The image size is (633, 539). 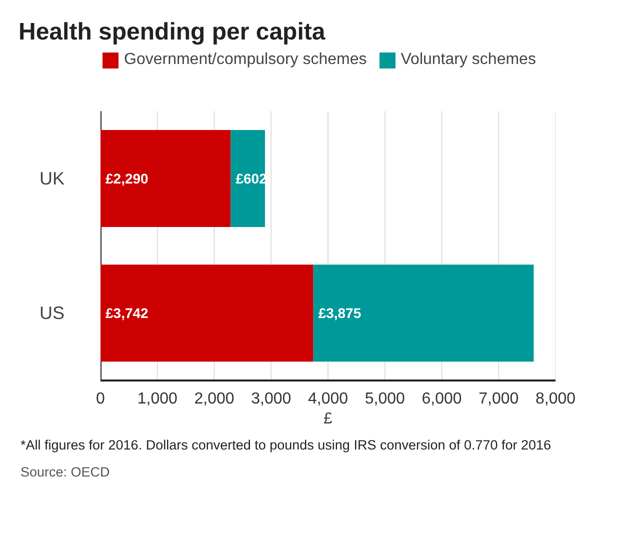 What do you see at coordinates (286, 445) in the screenshot?
I see `text: *All figures for 2016. Dollars converted to pounds using IRS conversion of 0.770 for 2016` at bounding box center [286, 445].